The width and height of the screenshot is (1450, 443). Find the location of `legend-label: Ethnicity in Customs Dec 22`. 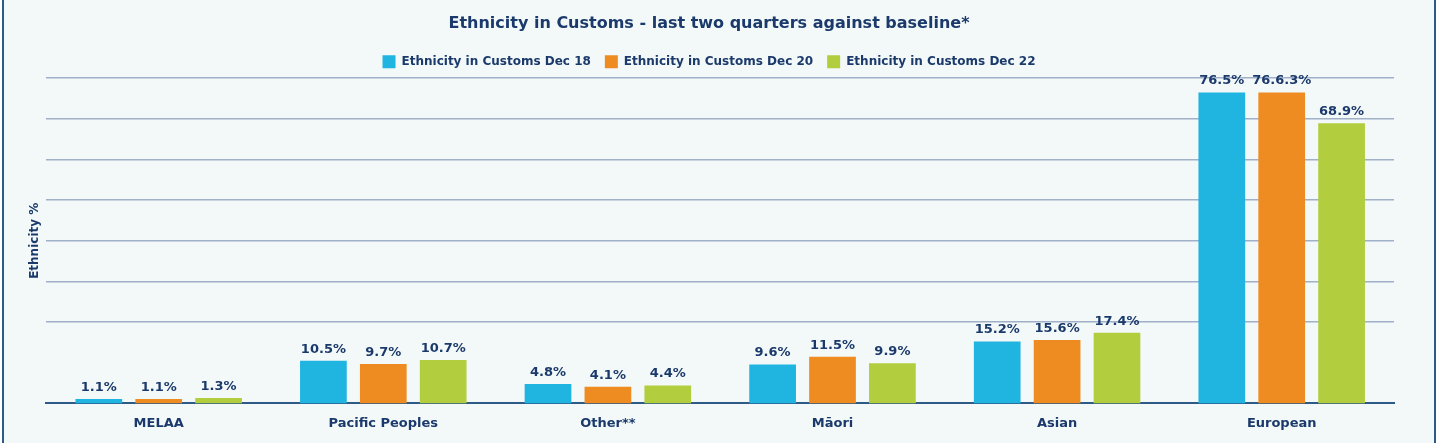

legend-label: Ethnicity in Customs Dec 22 is located at coordinates (941, 60).